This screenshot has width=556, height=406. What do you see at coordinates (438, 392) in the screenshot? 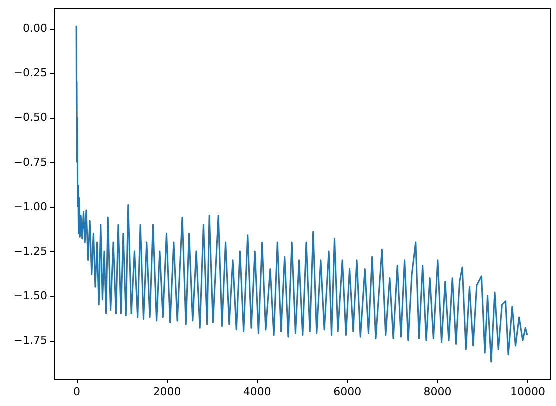
I see `x-tick-label: 8000` at bounding box center [438, 392].